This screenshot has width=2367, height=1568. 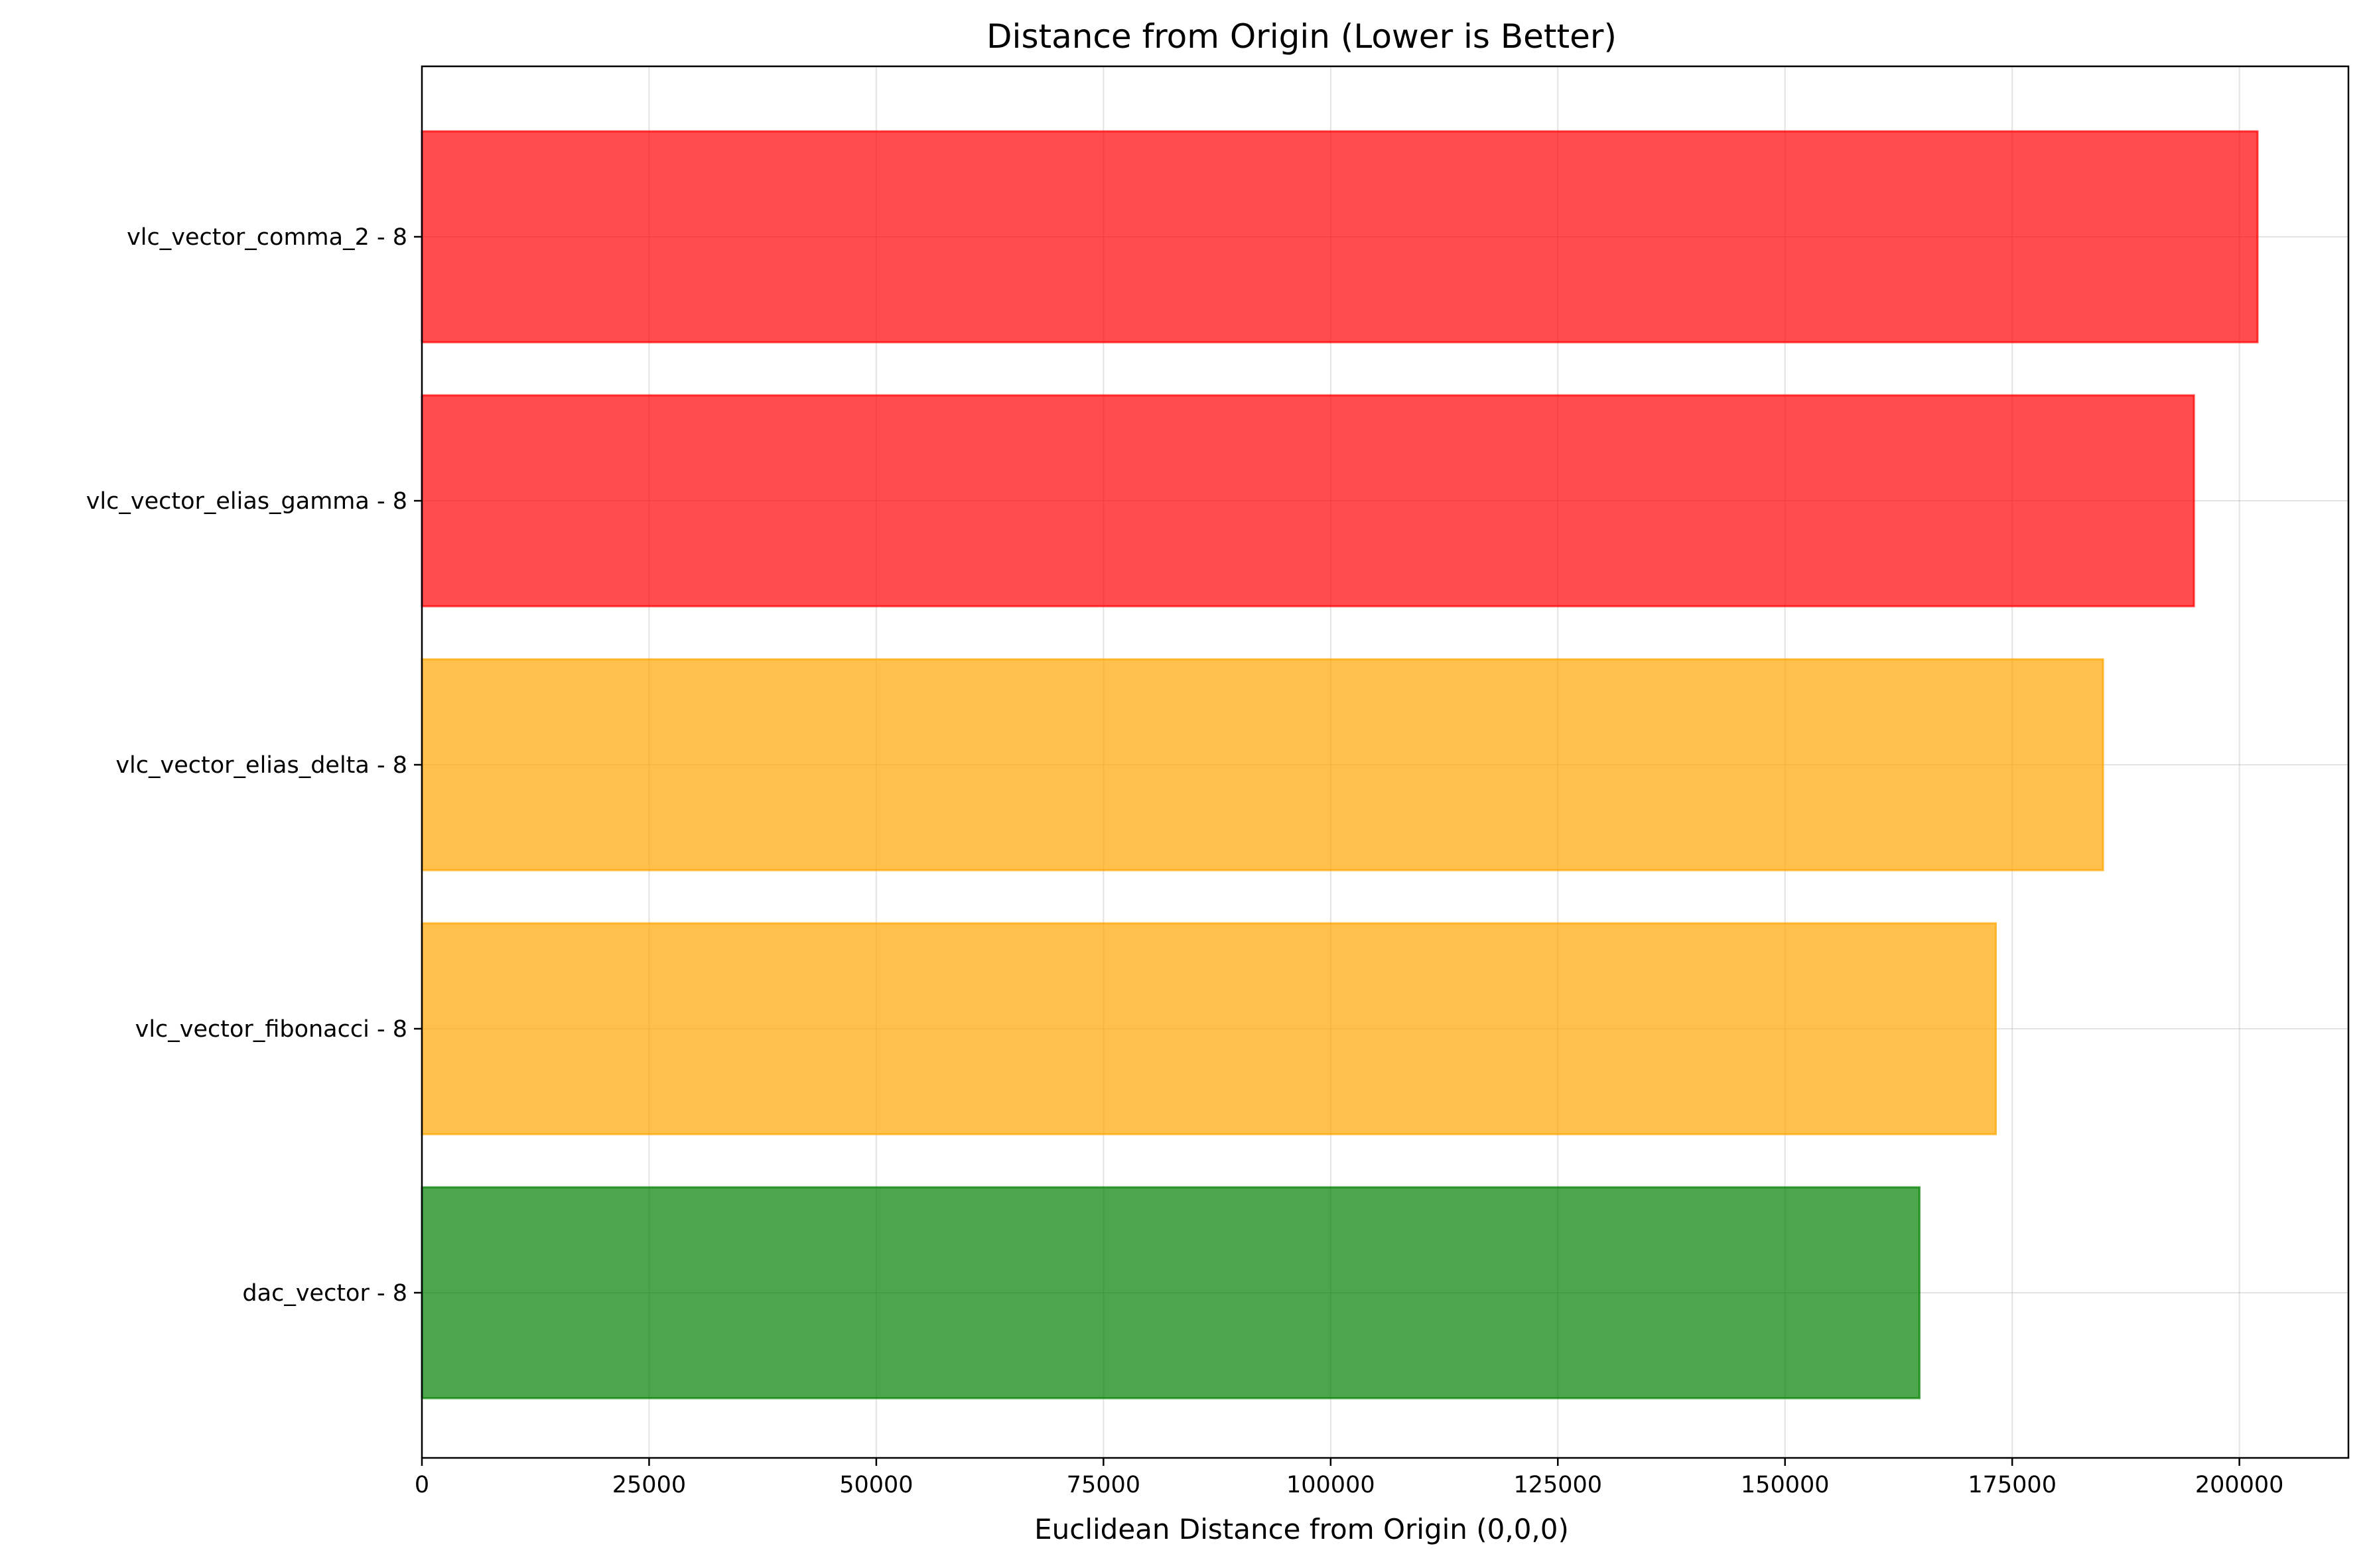 I want to click on x-tick-label: 125000, so click(x=1557, y=1485).